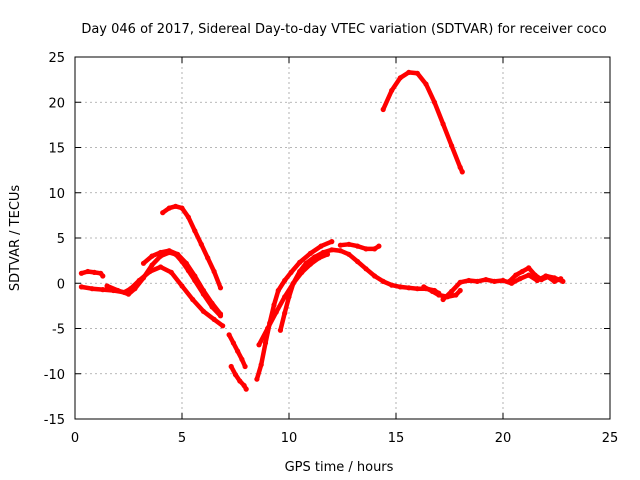 Image resolution: width=640 pixels, height=480 pixels. Describe the element at coordinates (54, 375) in the screenshot. I see `y-tick-label: -10` at that location.